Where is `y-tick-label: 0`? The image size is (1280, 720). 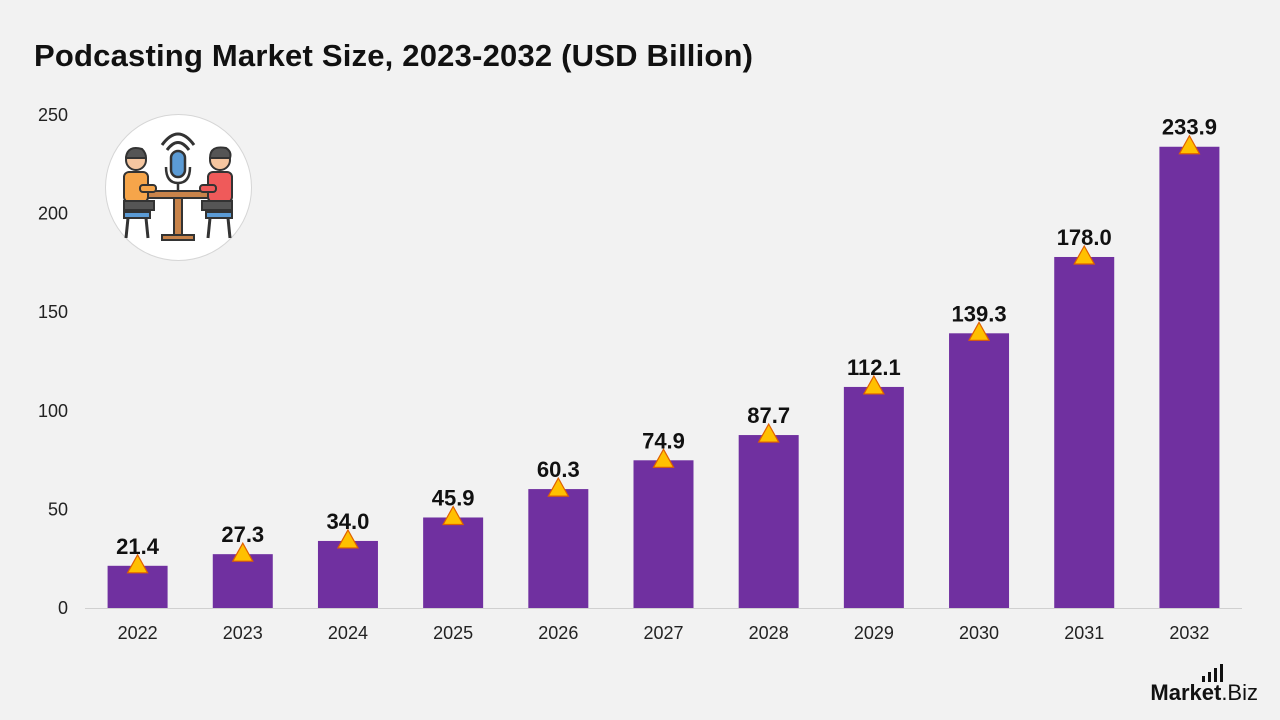 y-tick-label: 0 is located at coordinates (63, 608).